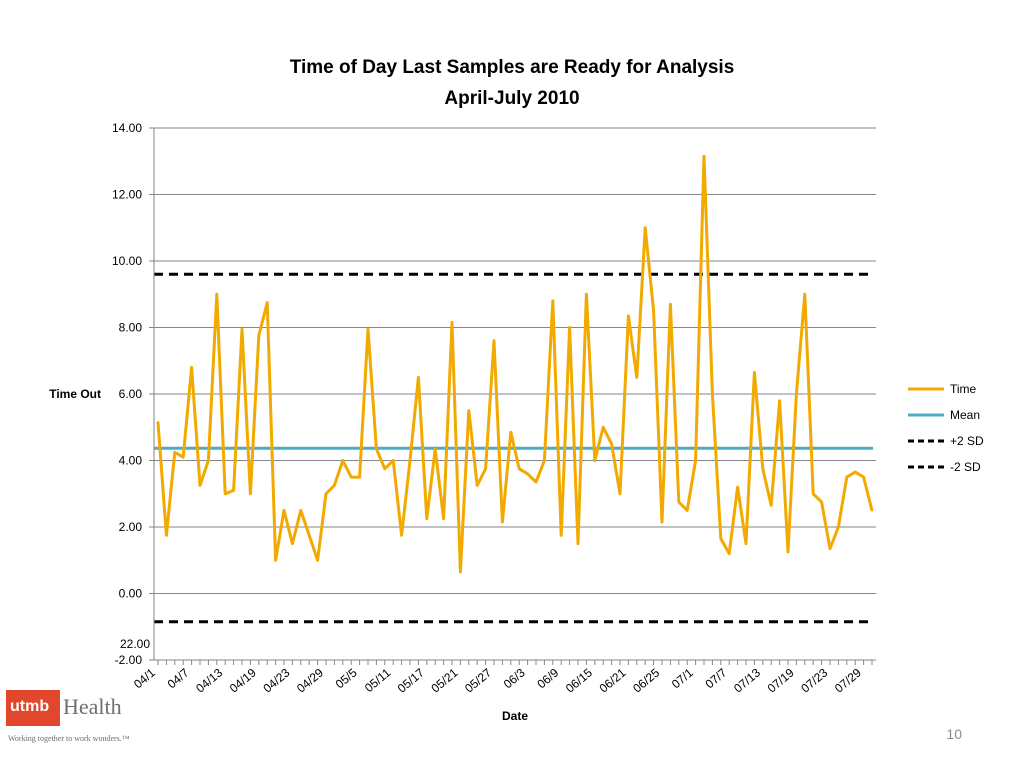  Describe the element at coordinates (954, 734) in the screenshot. I see `page-number: 10` at that location.